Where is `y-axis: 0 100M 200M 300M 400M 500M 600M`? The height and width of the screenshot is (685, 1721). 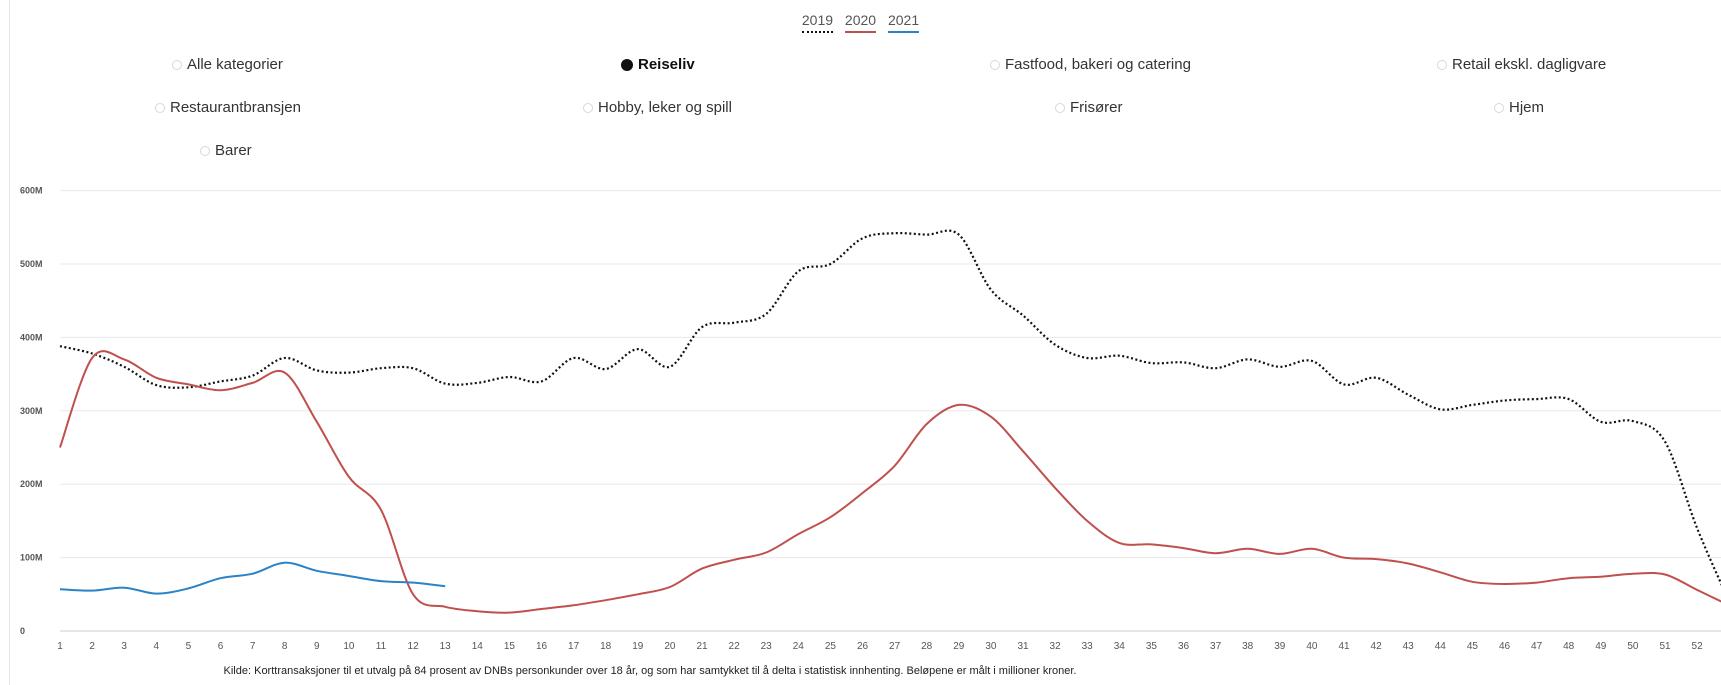 y-axis: 0 100M 200M 300M 400M 500M 600M is located at coordinates (31, 411).